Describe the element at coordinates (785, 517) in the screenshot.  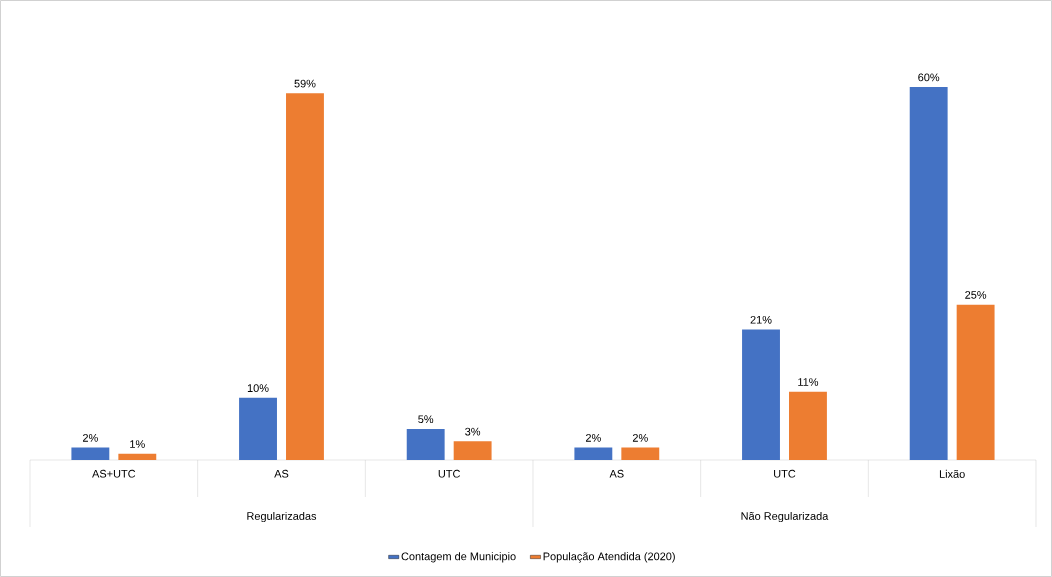
I see `text: Não Regularizada` at that location.